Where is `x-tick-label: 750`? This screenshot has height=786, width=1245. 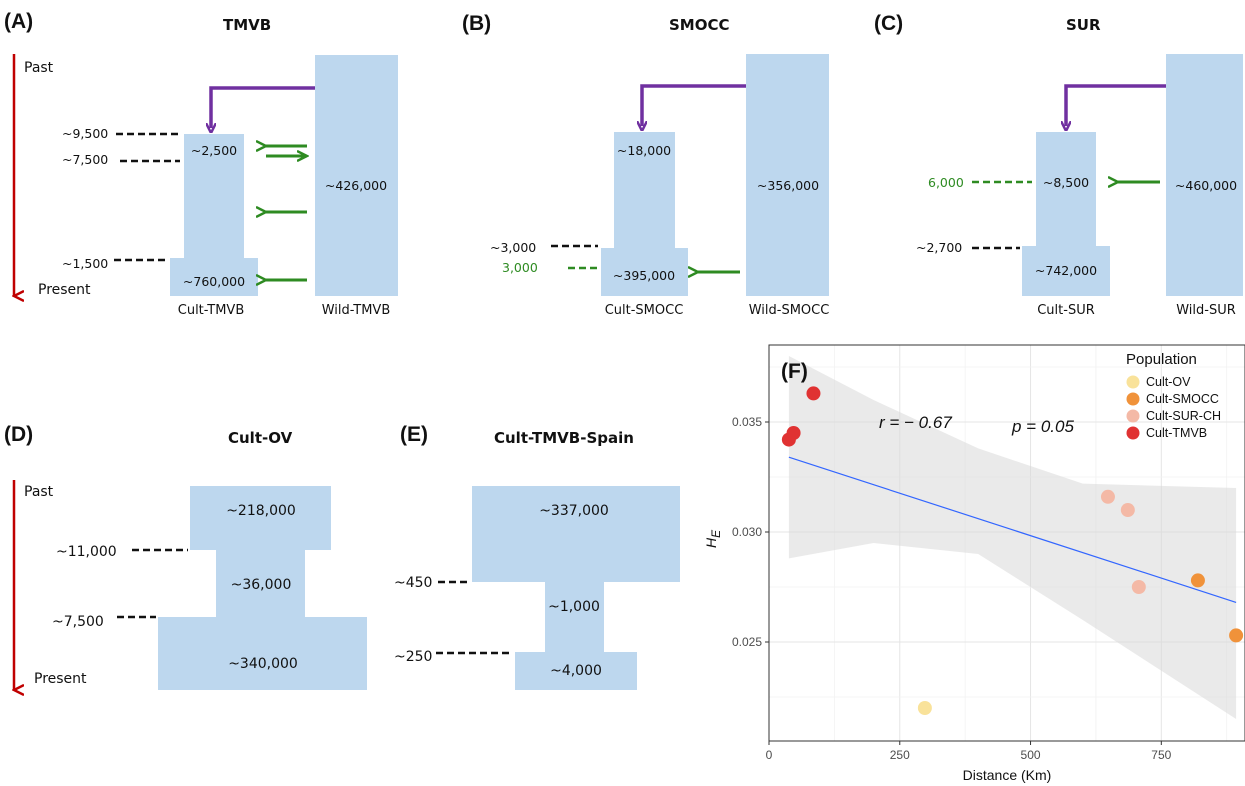 x-tick-label: 750 is located at coordinates (1161, 755).